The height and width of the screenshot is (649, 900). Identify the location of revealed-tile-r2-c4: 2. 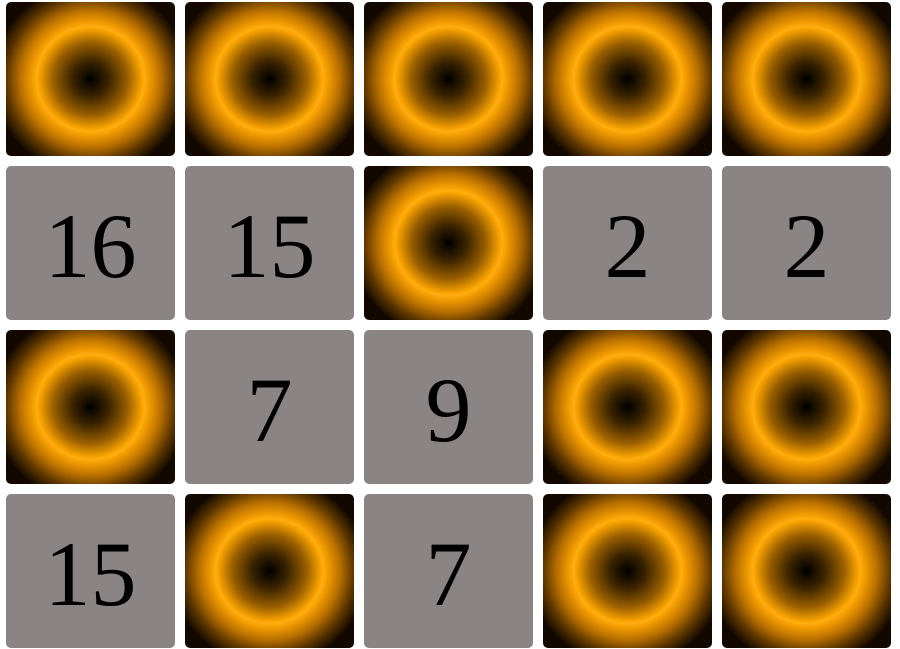
(627, 243).